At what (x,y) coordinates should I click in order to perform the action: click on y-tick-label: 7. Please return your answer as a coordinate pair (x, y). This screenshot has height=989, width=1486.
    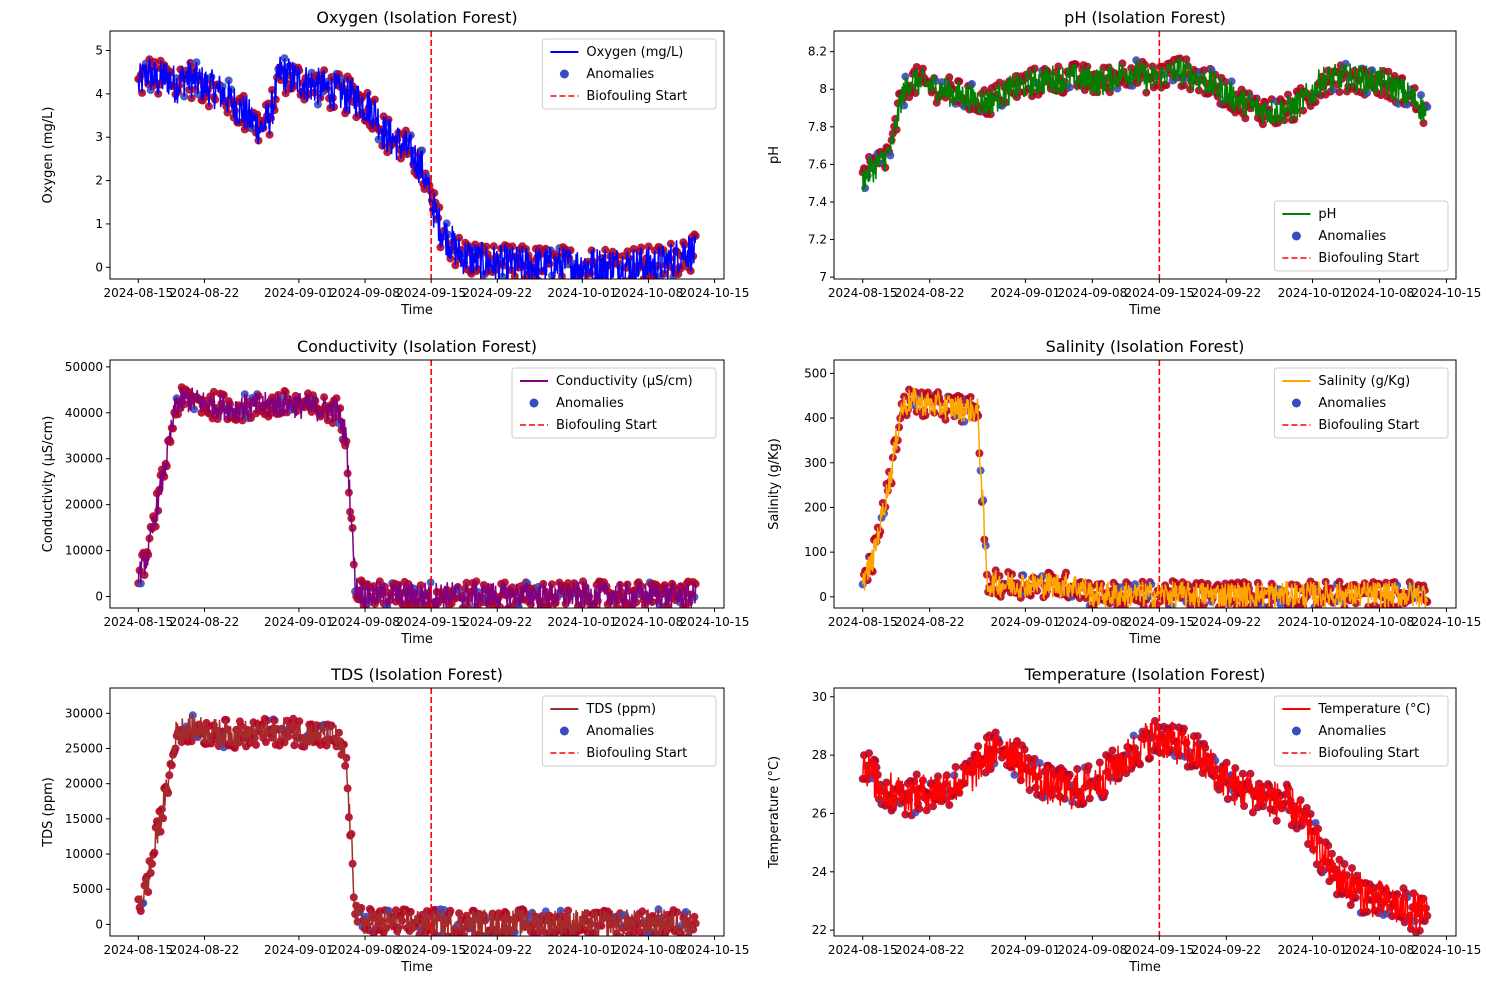
    Looking at the image, I should click on (823, 277).